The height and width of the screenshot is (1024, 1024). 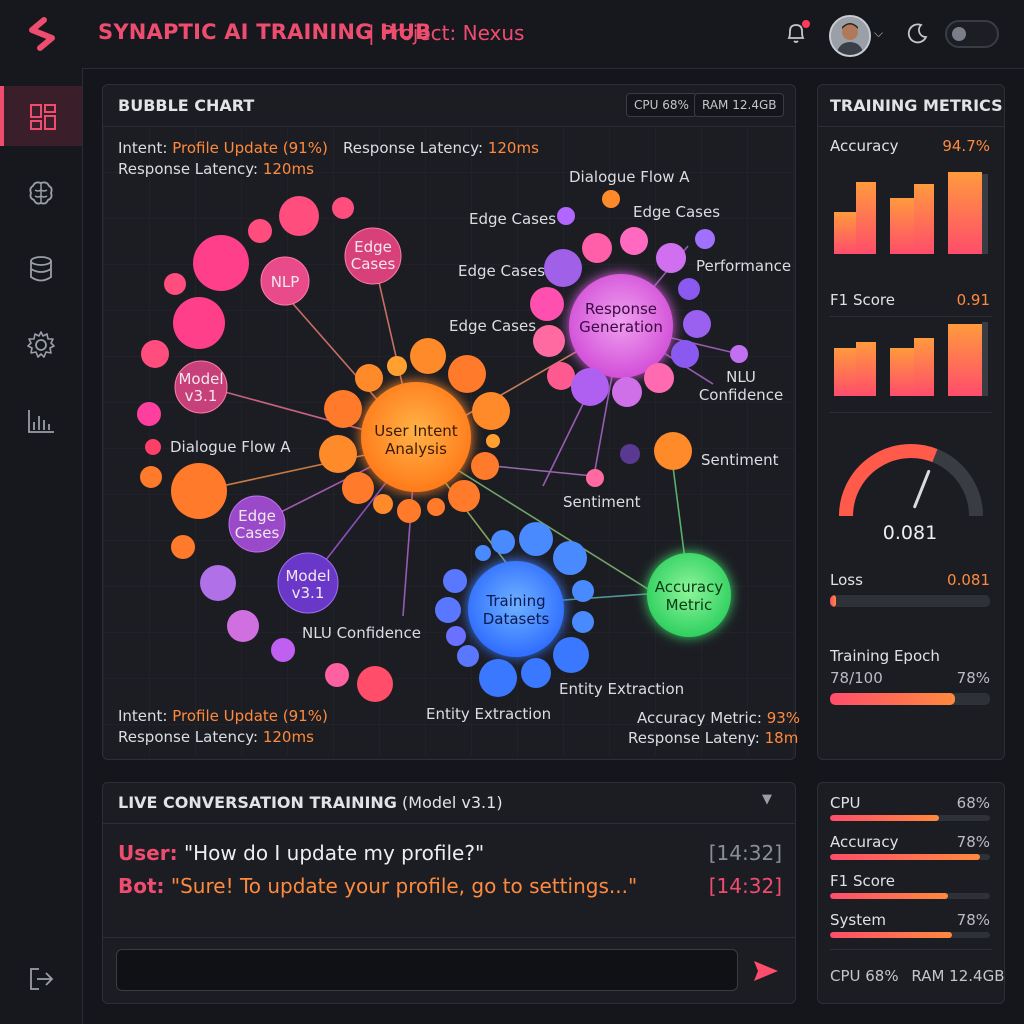 What do you see at coordinates (41, 192) in the screenshot?
I see `sidebar-item-brain` at bounding box center [41, 192].